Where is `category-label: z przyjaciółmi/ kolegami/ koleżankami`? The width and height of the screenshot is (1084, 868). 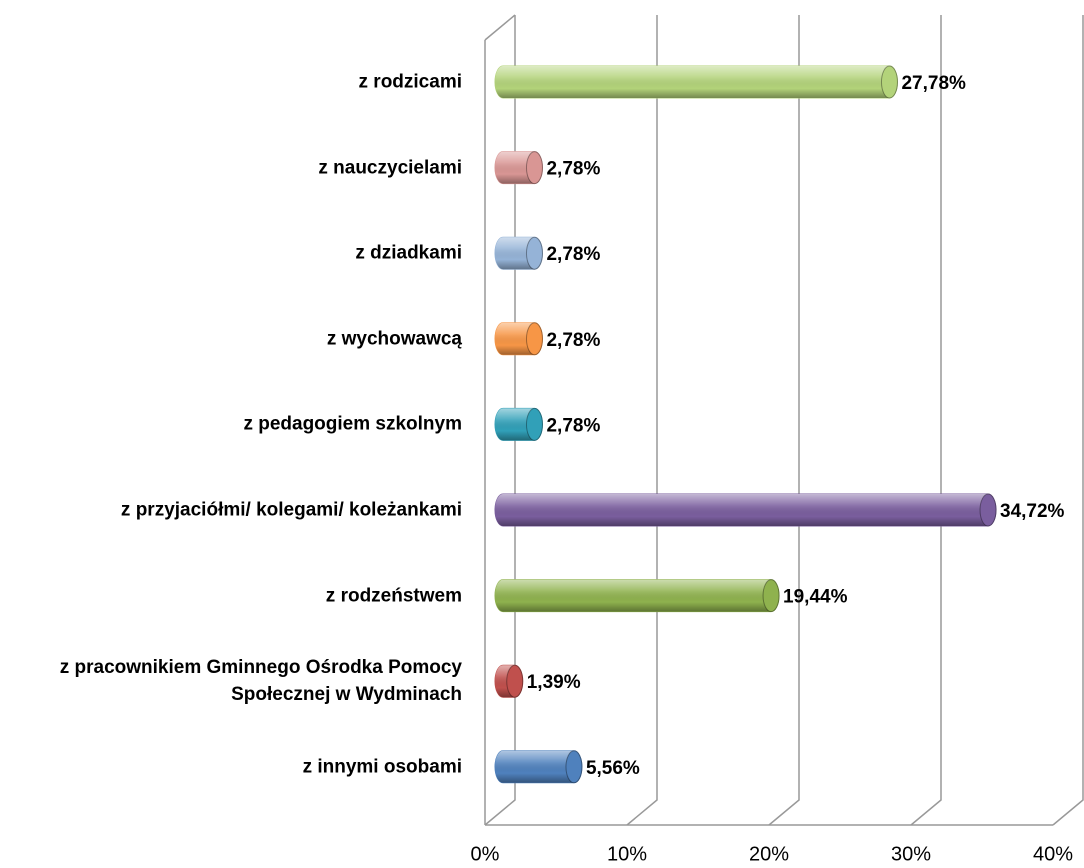
category-label: z przyjaciółmi/ kolegami/ koleżankami is located at coordinates (291, 510).